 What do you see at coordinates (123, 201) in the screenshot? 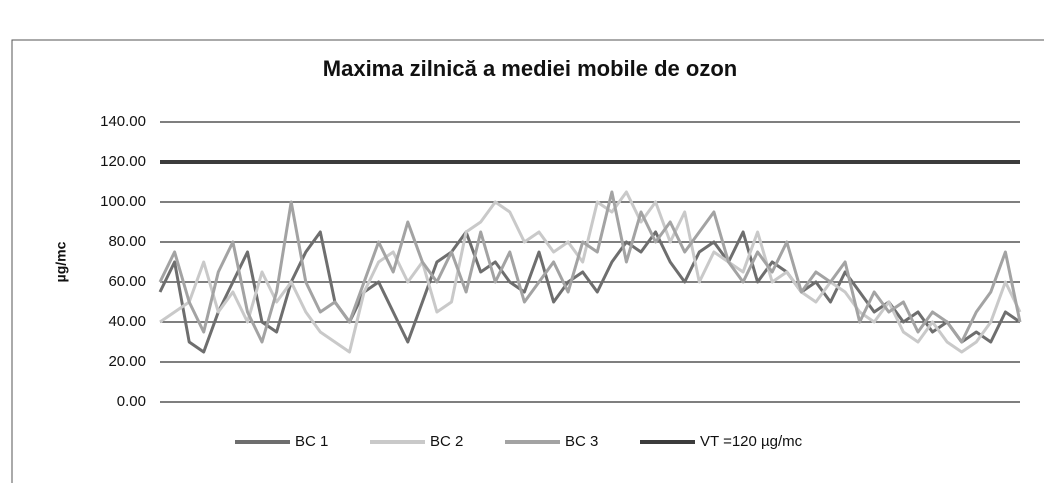
I see `y-tick-label: 100.00` at bounding box center [123, 201].